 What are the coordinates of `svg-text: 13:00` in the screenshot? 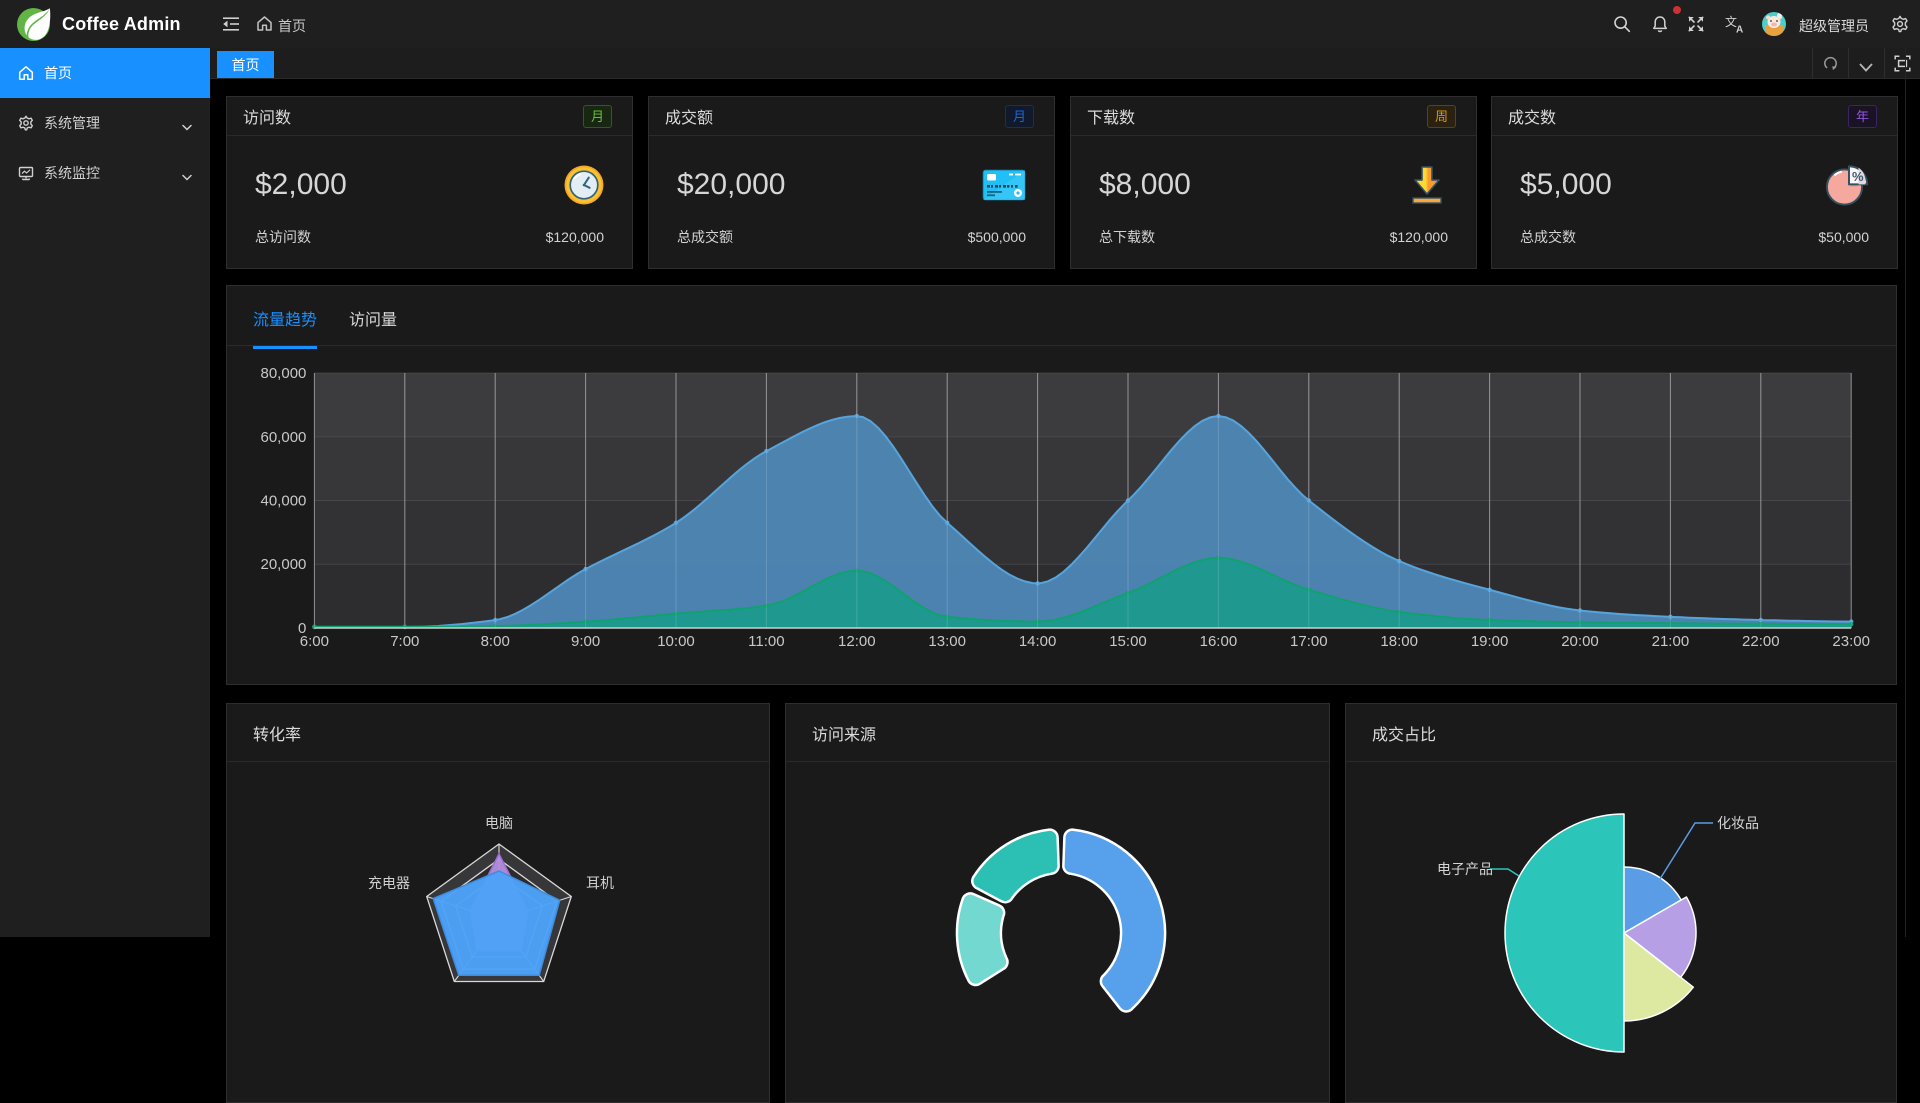 It's located at (947, 641).